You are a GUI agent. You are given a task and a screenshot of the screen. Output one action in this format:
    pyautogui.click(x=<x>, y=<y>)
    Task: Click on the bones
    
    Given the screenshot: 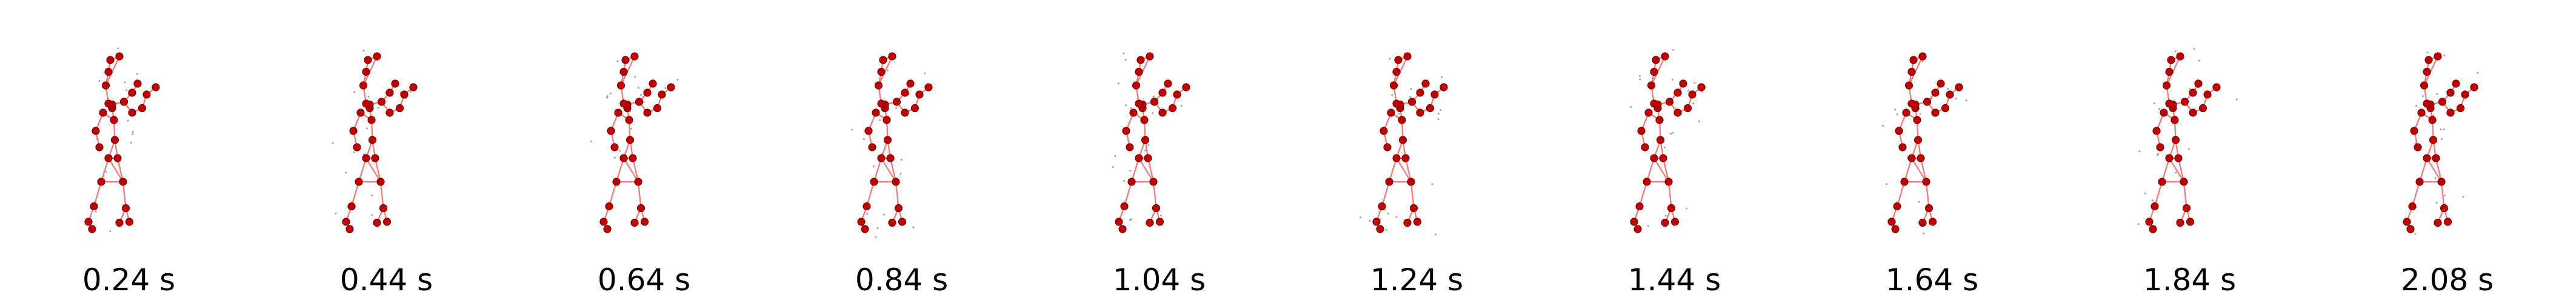 What is the action you would take?
    pyautogui.click(x=122, y=142)
    